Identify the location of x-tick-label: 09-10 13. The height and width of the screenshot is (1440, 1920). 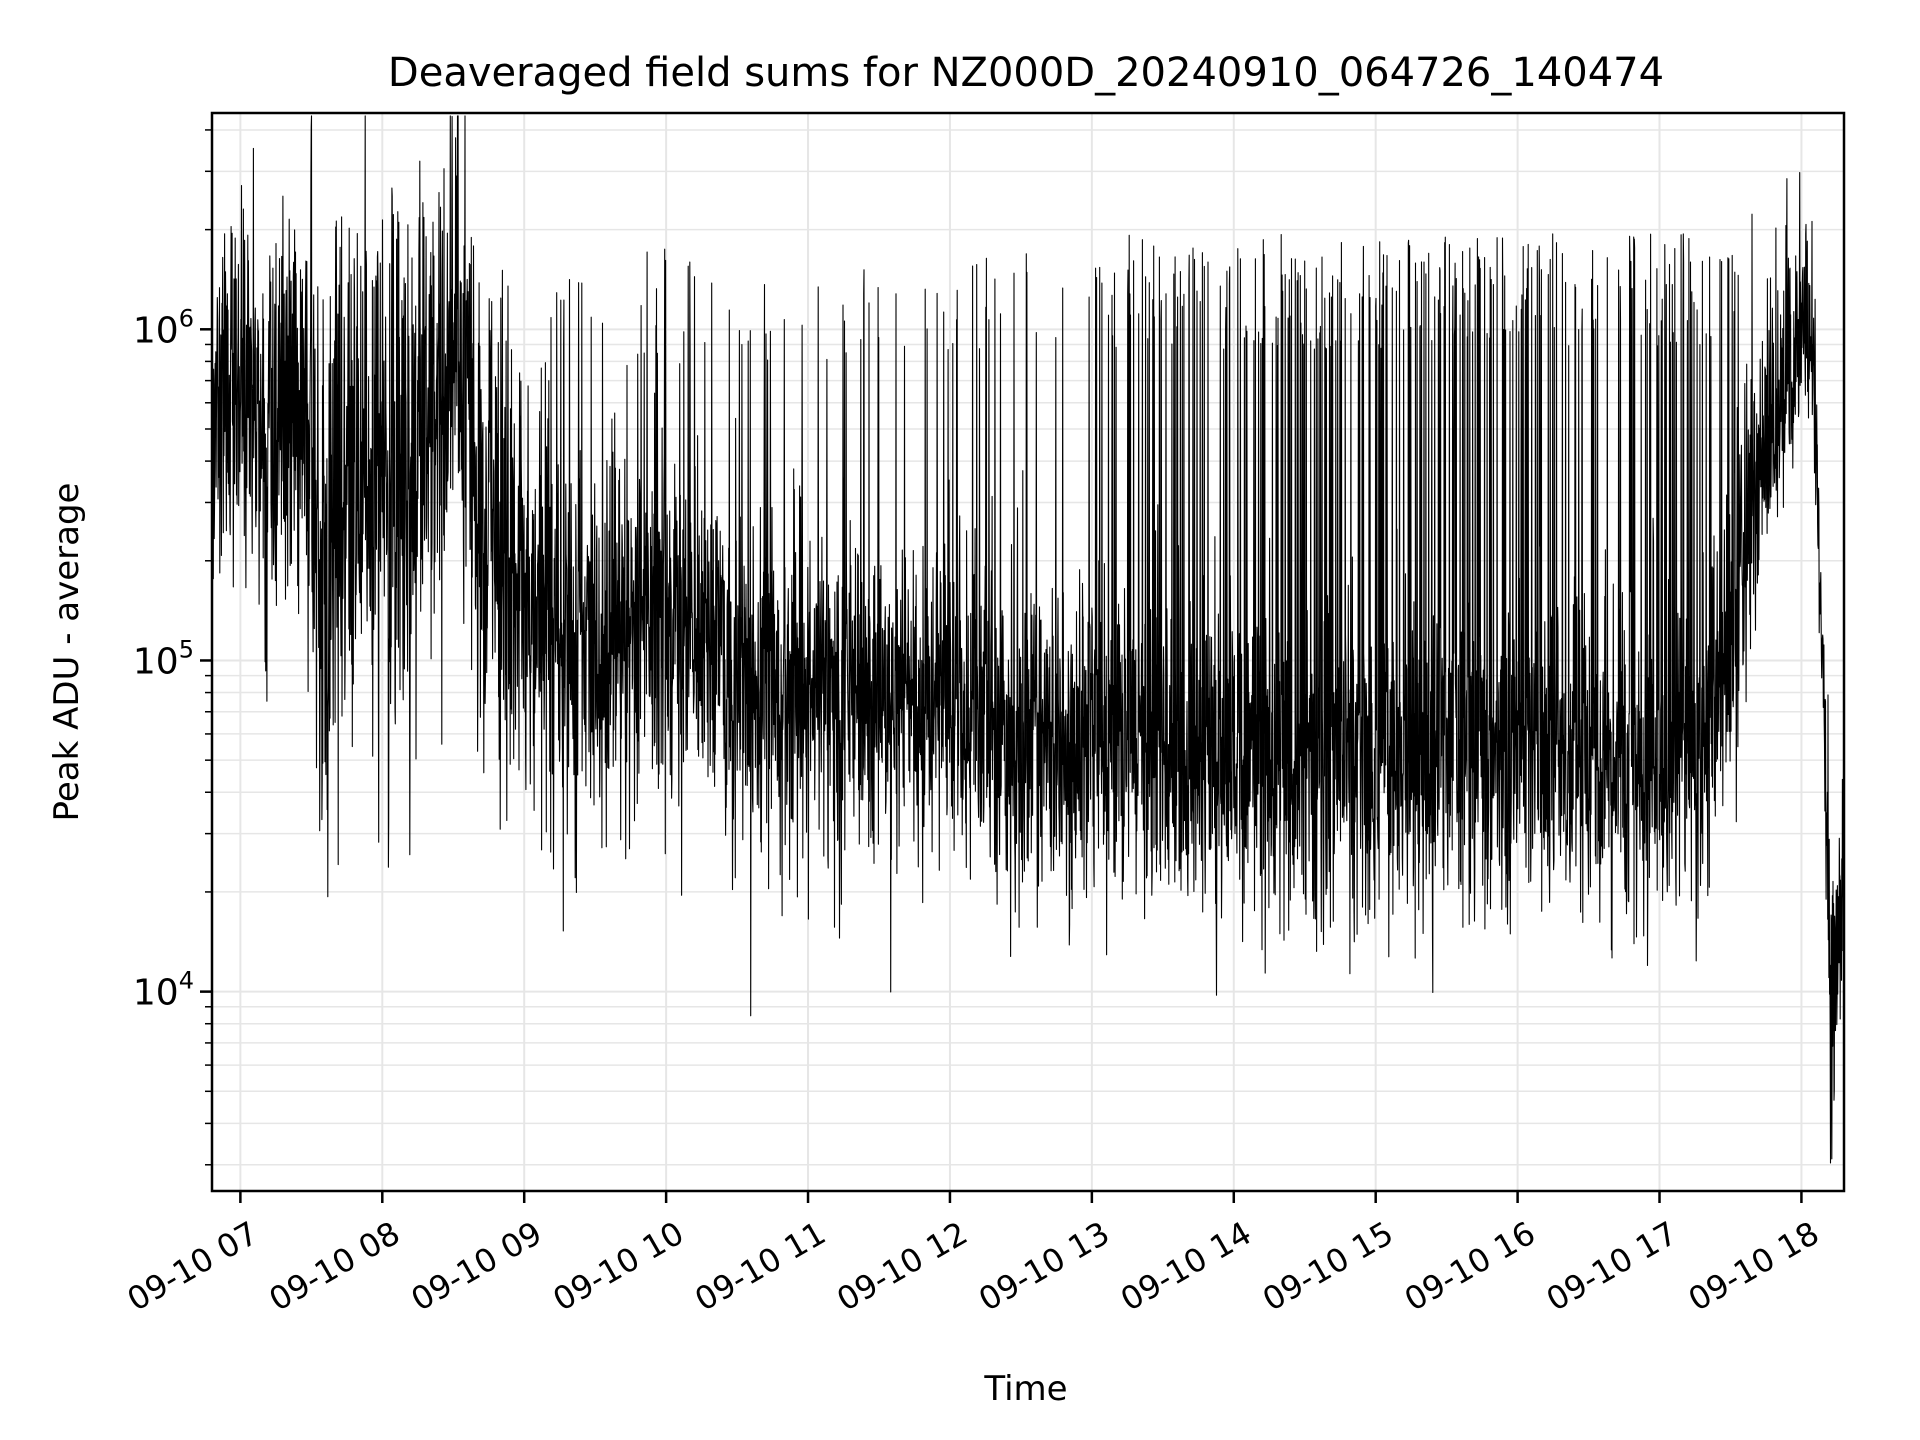
(1044, 1266).